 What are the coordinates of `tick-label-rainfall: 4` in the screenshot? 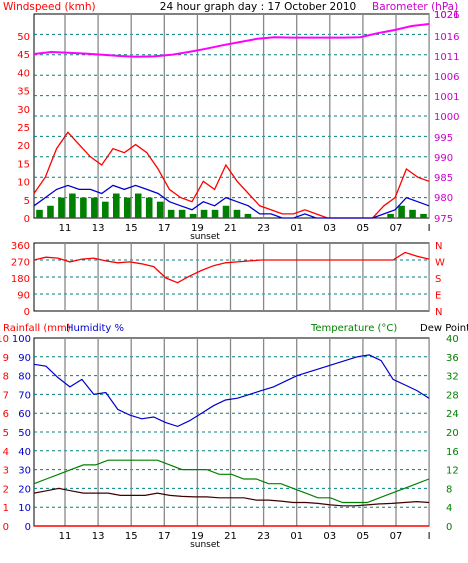 It's located at (6, 452).